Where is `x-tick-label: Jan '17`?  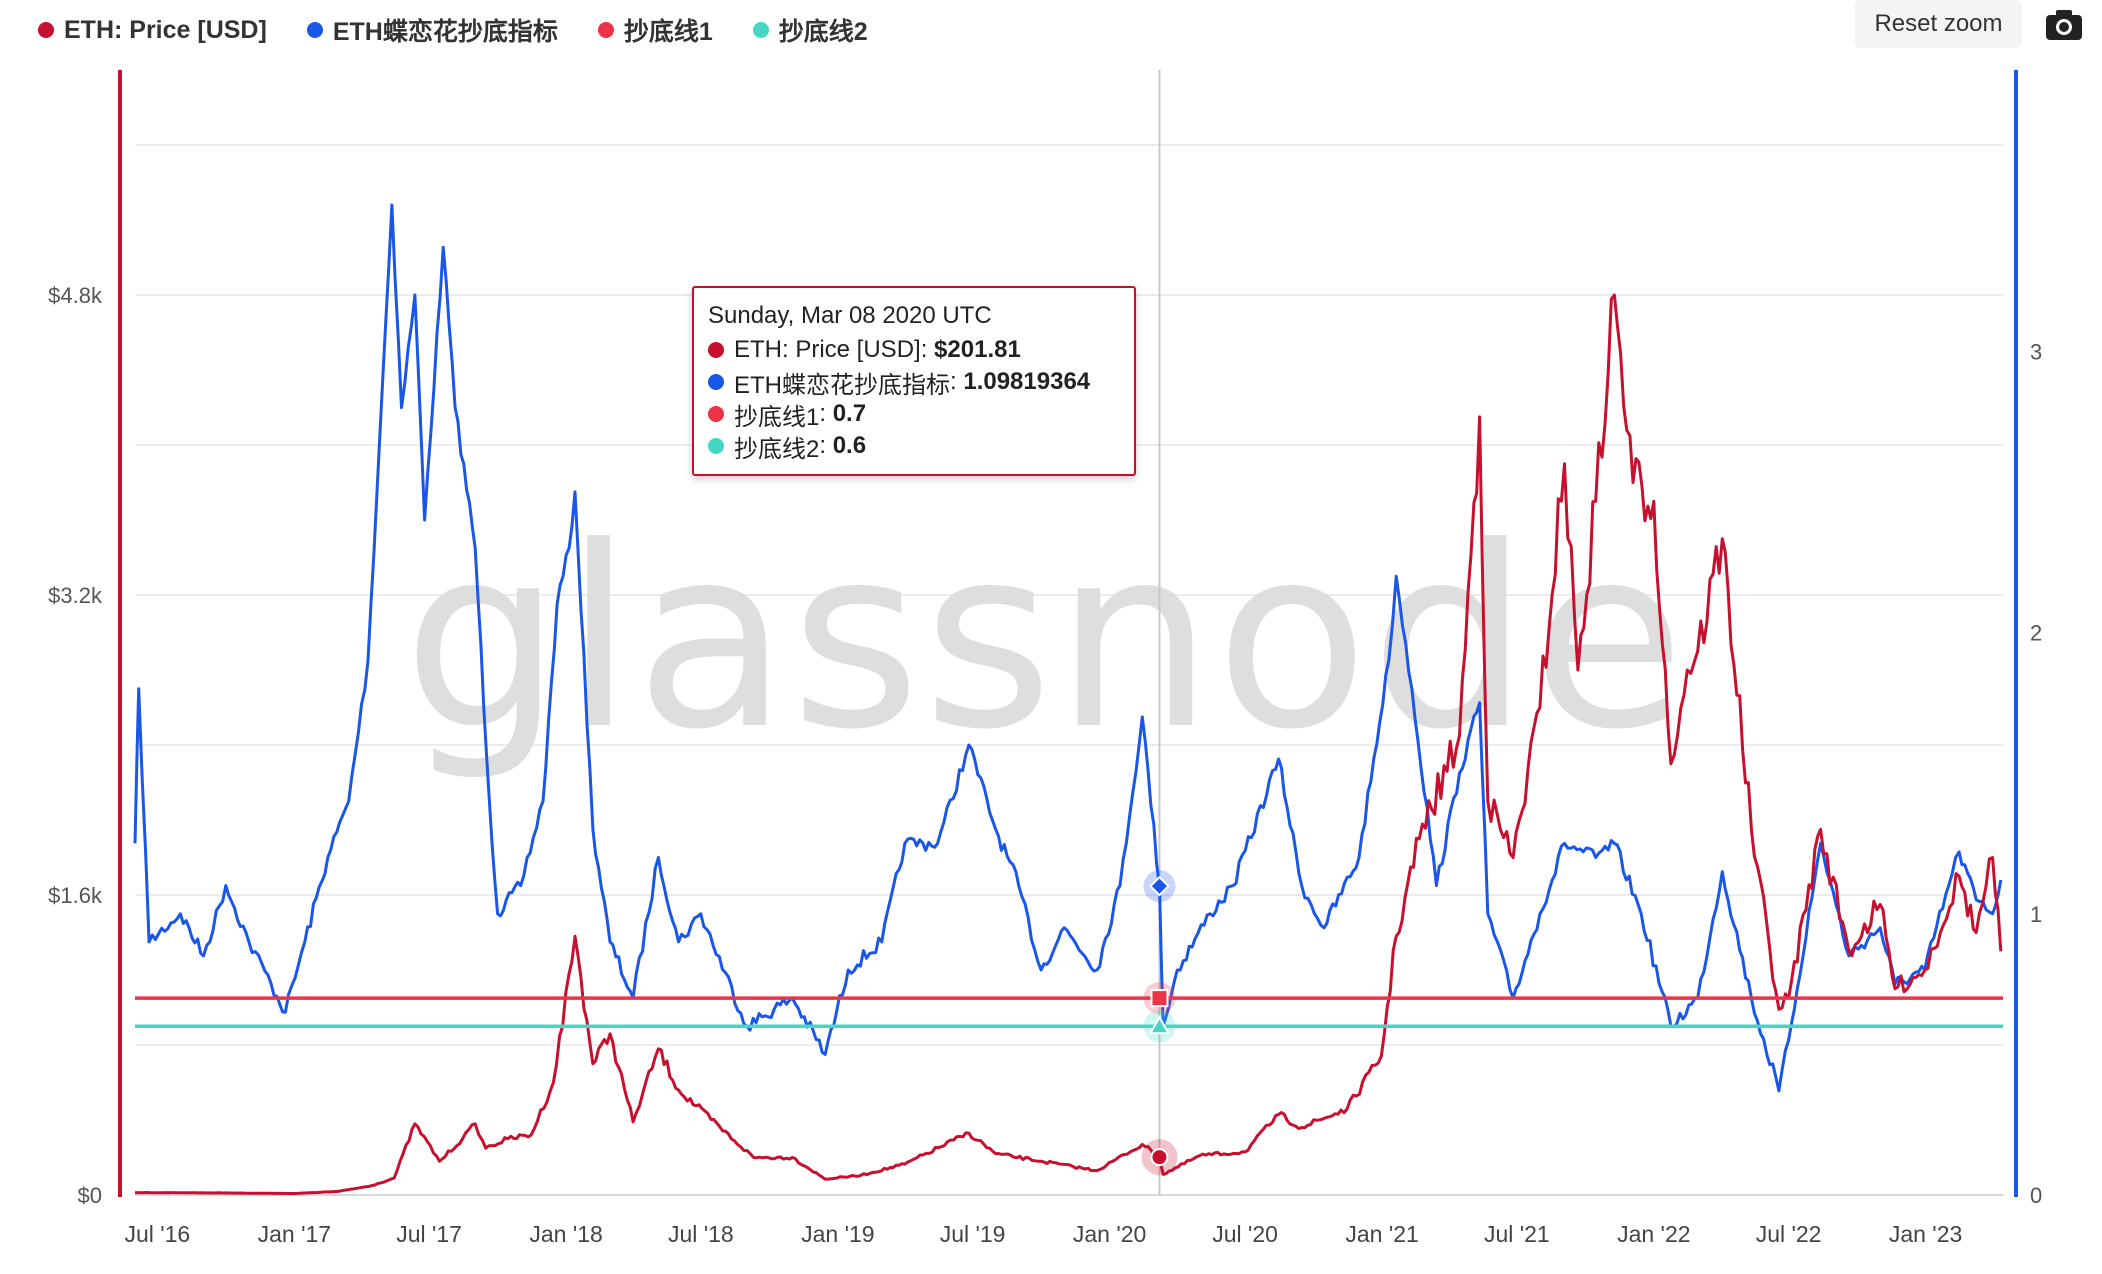 x-tick-label: Jan '17 is located at coordinates (294, 1234).